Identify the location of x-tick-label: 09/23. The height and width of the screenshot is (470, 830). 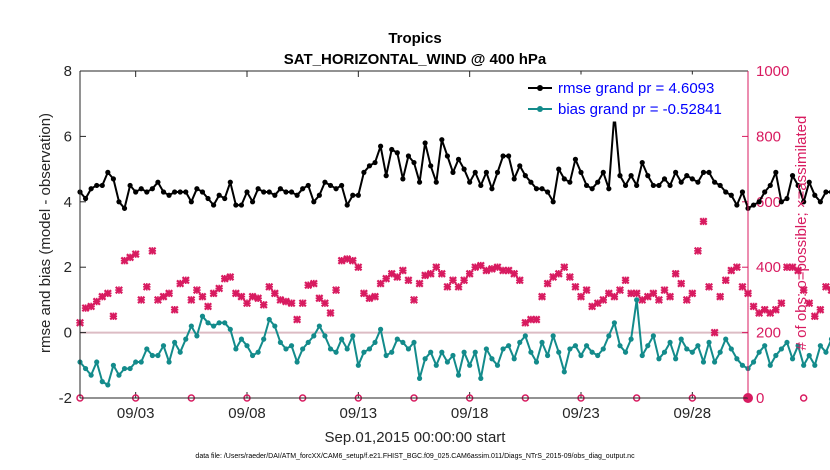
(581, 413).